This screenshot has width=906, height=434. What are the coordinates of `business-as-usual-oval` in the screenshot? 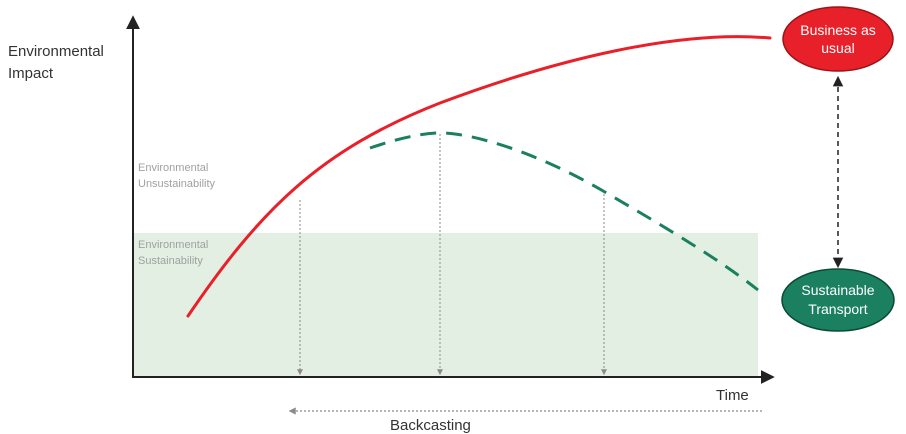 It's located at (838, 39).